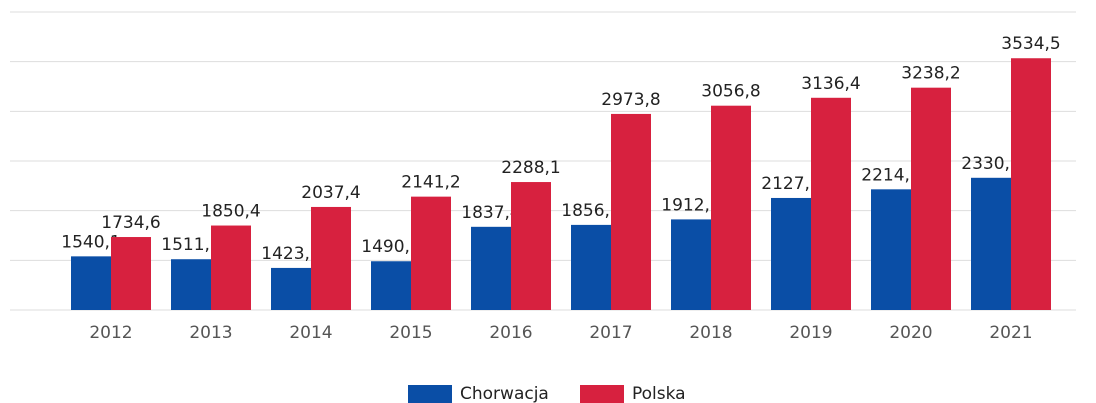  I want to click on x-tick-label: 2019, so click(810, 333).